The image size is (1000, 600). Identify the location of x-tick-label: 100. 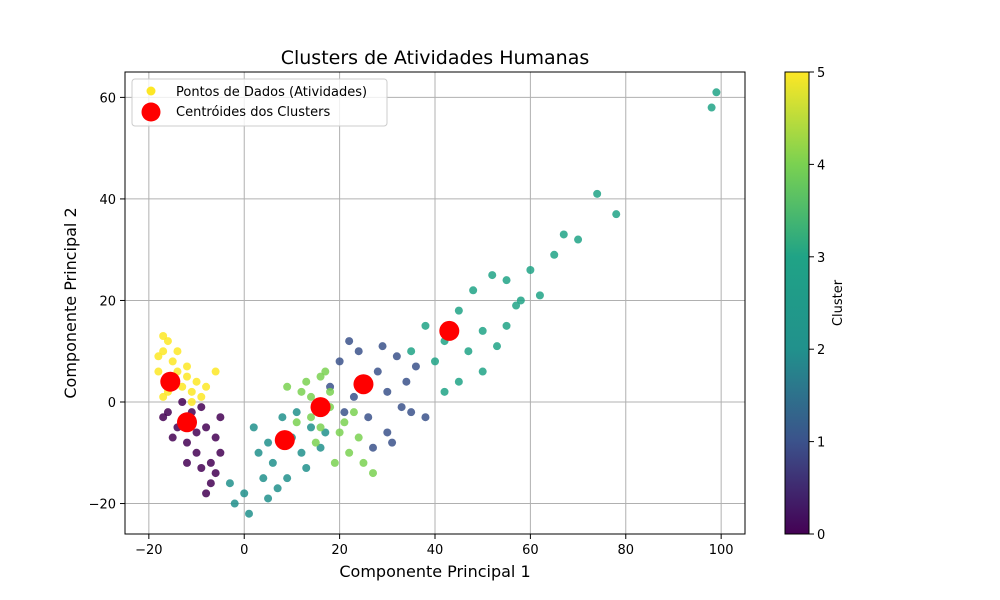
(721, 550).